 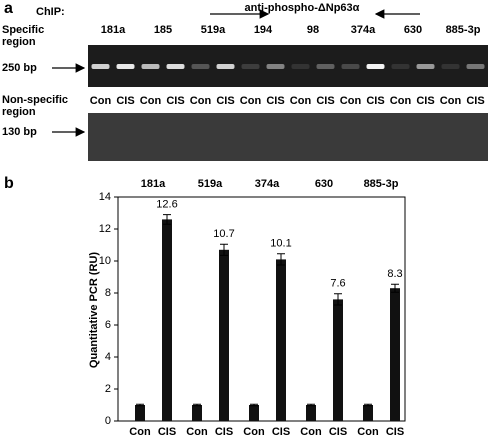 I want to click on gene-label: 185, so click(x=163, y=30).